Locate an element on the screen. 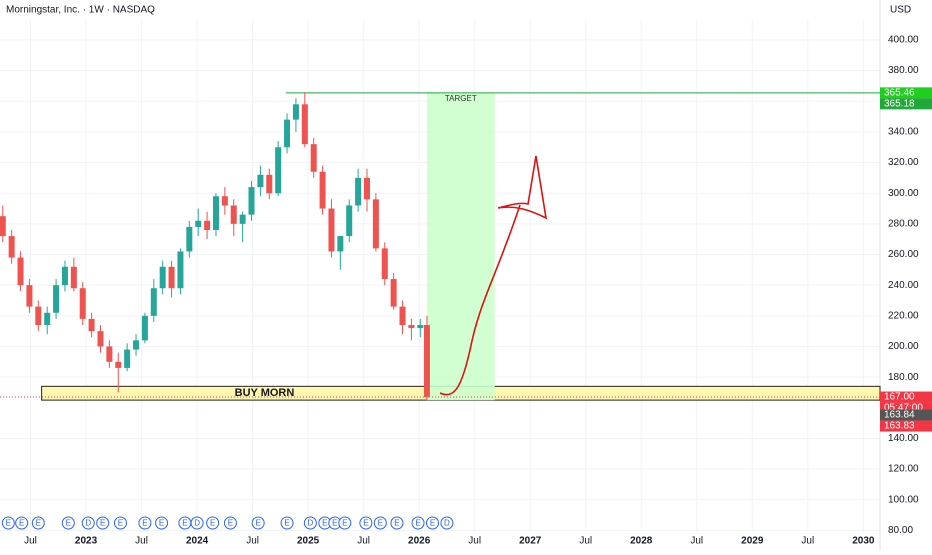  y-tick-label: 380.00 is located at coordinates (903, 70).